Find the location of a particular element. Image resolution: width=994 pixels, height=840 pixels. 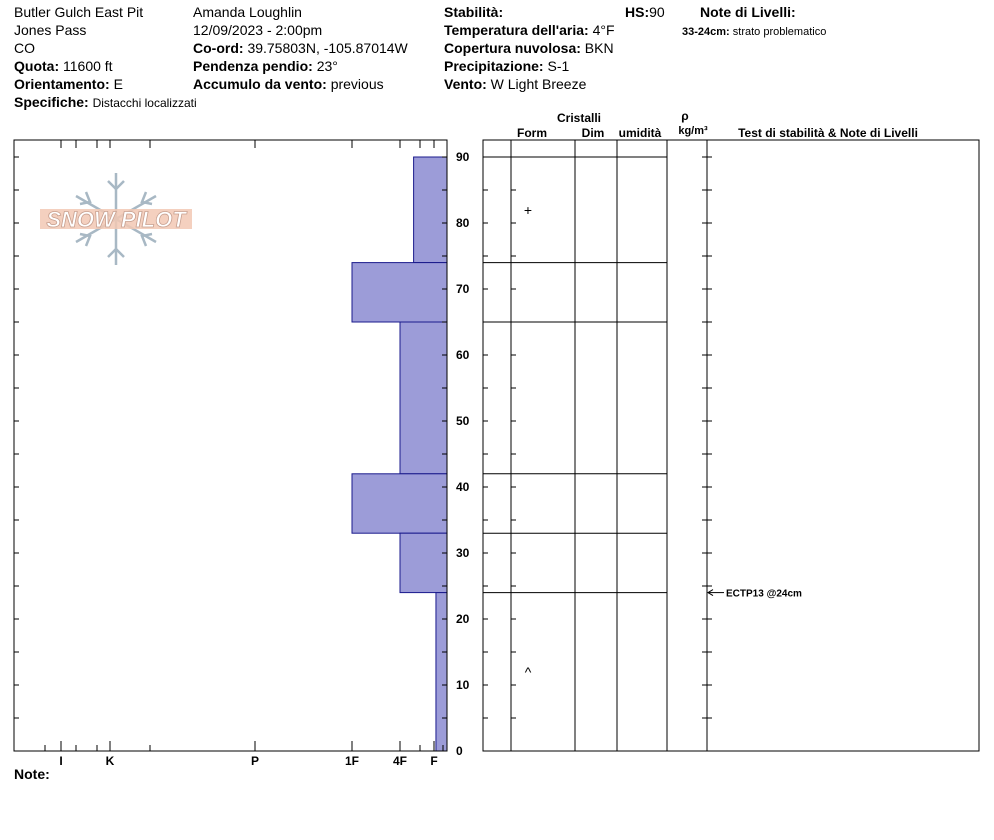

elevation-row: Quota: 11600 ft is located at coordinates (63, 66).